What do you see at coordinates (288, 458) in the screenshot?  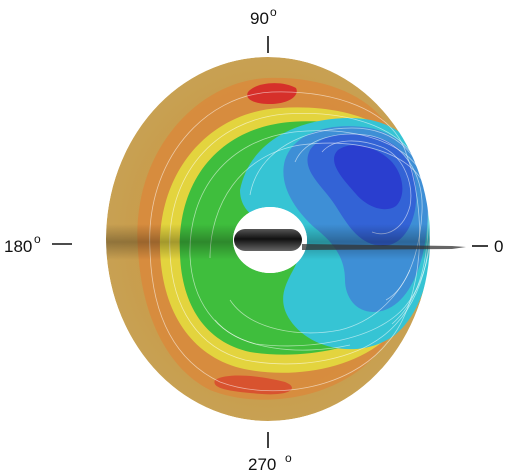 I see `degree-mark-270: o` at bounding box center [288, 458].